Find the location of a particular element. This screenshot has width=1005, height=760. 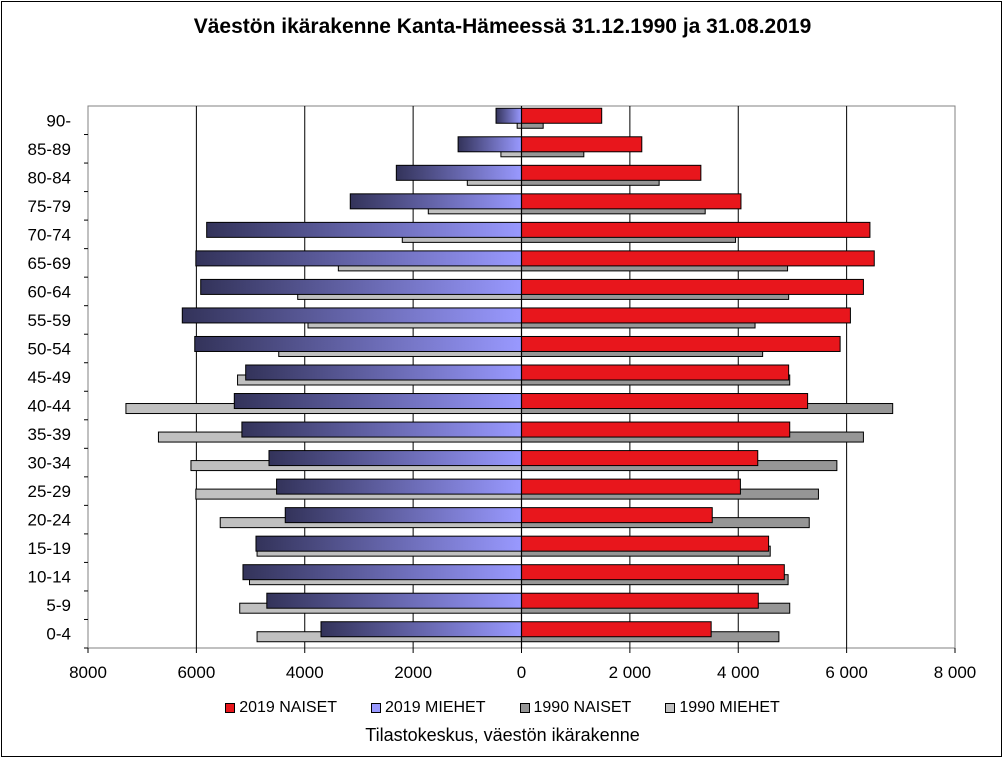

y-tick-label: 15-19 is located at coordinates (49, 548).